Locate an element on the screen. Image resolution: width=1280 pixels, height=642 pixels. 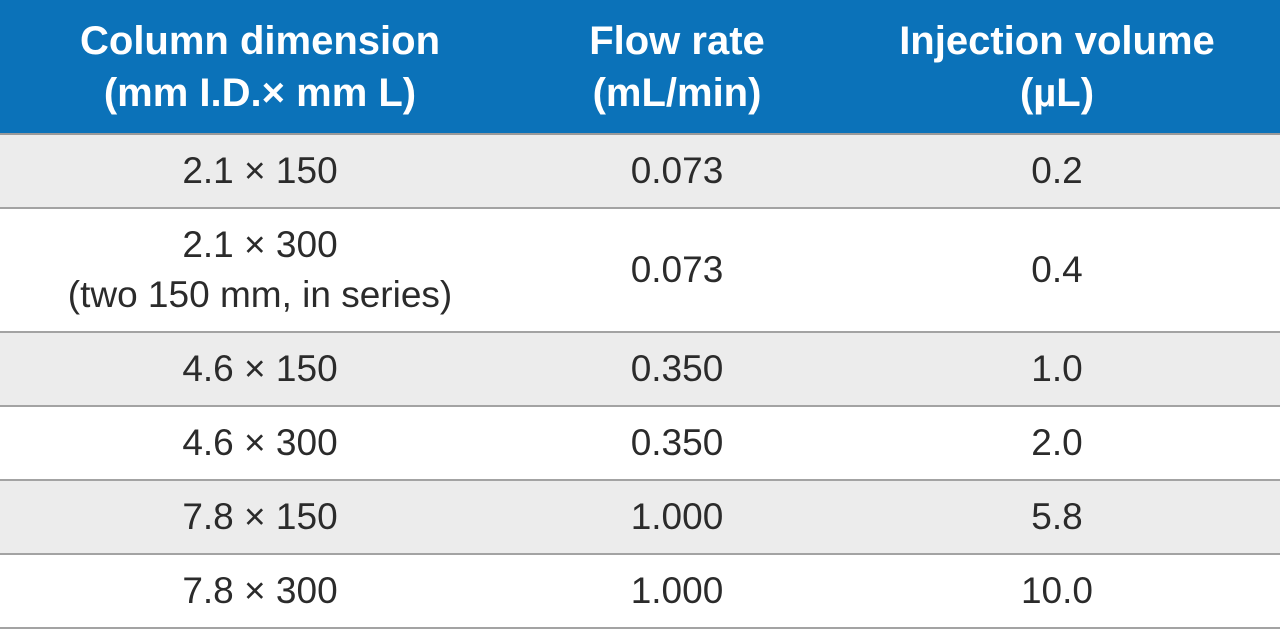
table-cell: 7.8 × 300 is located at coordinates (260, 592).